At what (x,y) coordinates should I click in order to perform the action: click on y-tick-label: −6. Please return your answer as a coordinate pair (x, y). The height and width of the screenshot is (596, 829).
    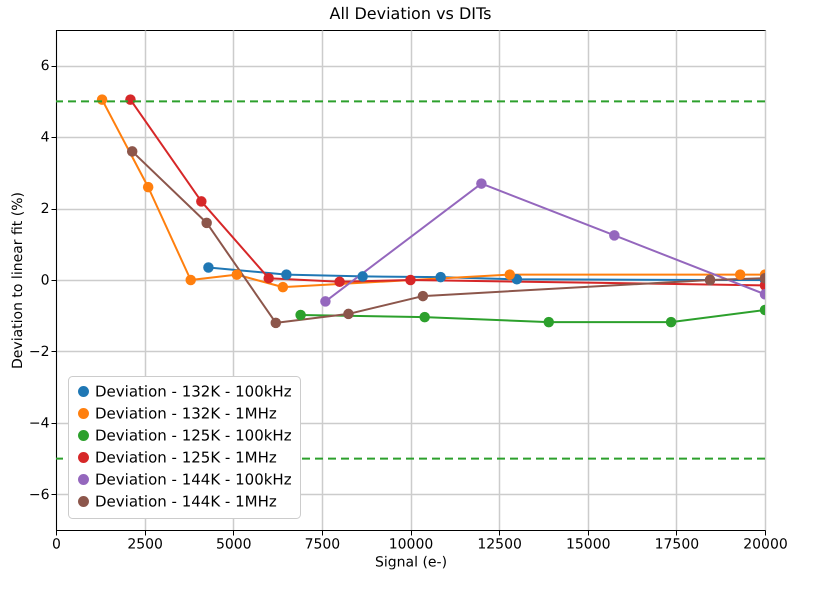
    Looking at the image, I should click on (39, 494).